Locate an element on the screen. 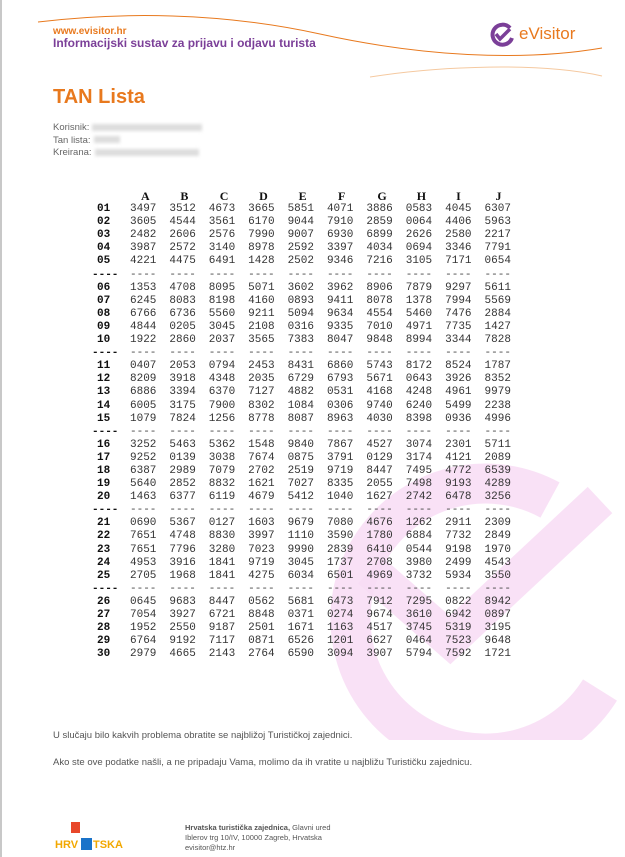  tan-code: 1079 is located at coordinates (143, 418).